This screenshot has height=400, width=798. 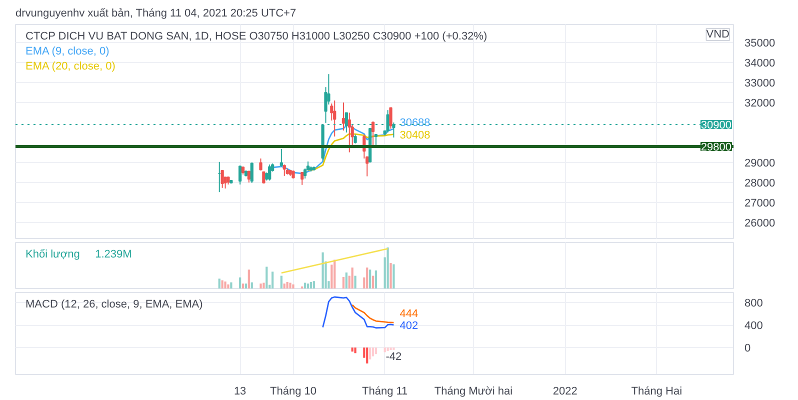 I want to click on annotation: VND, so click(x=718, y=34).